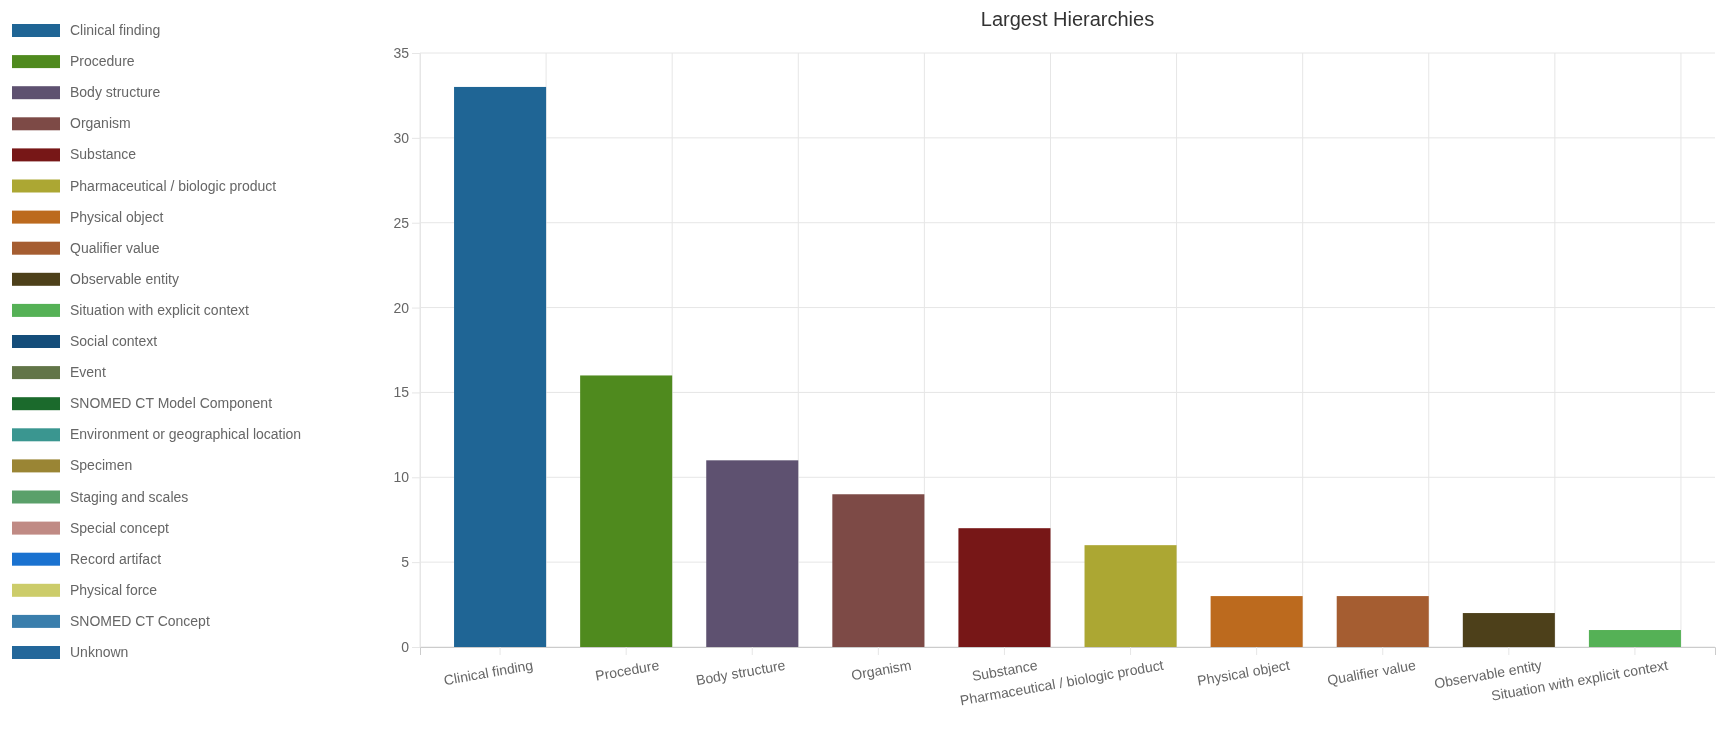 The width and height of the screenshot is (1725, 745). Describe the element at coordinates (115, 92) in the screenshot. I see `legend-label: Body structure` at that location.